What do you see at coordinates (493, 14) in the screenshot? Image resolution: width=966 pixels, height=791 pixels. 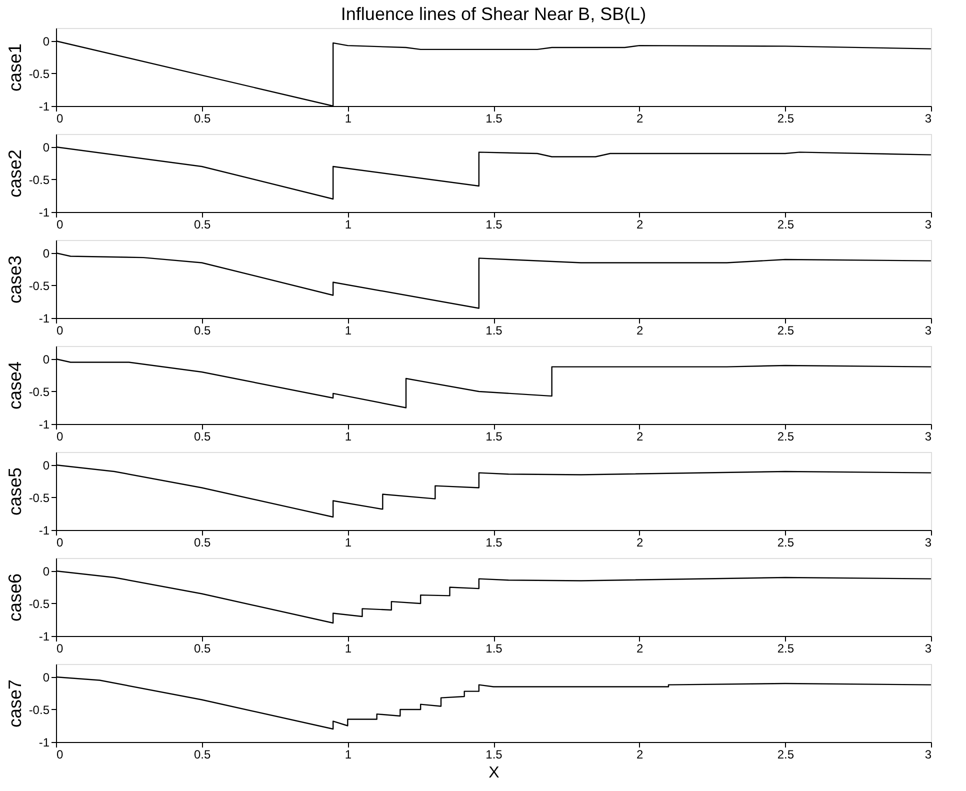 I see `chart-title: Influence lines of Shear Near B, SB(L)` at bounding box center [493, 14].